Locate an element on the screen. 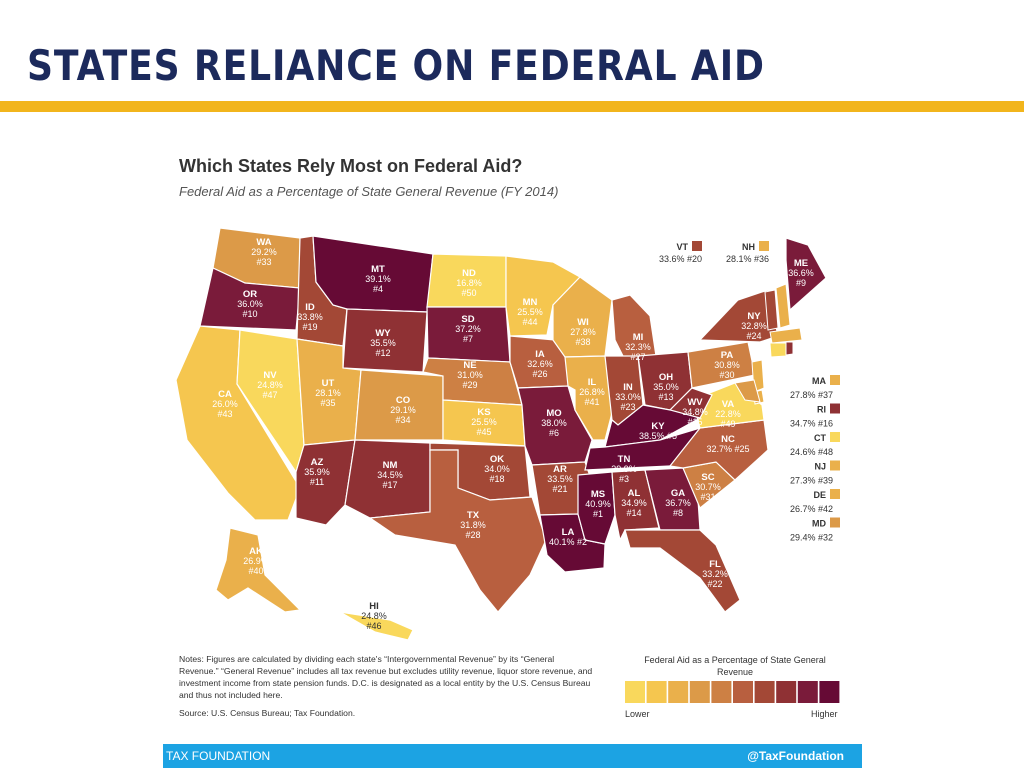 The height and width of the screenshot is (768, 1024). legend-value-de: 26.7% #42 is located at coordinates (811, 509).